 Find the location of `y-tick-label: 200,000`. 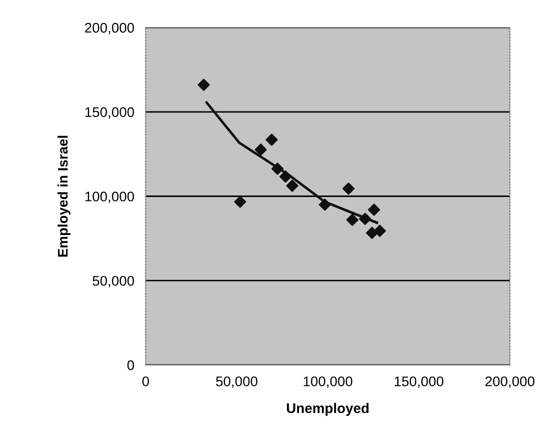

y-tick-label: 200,000 is located at coordinates (109, 28).